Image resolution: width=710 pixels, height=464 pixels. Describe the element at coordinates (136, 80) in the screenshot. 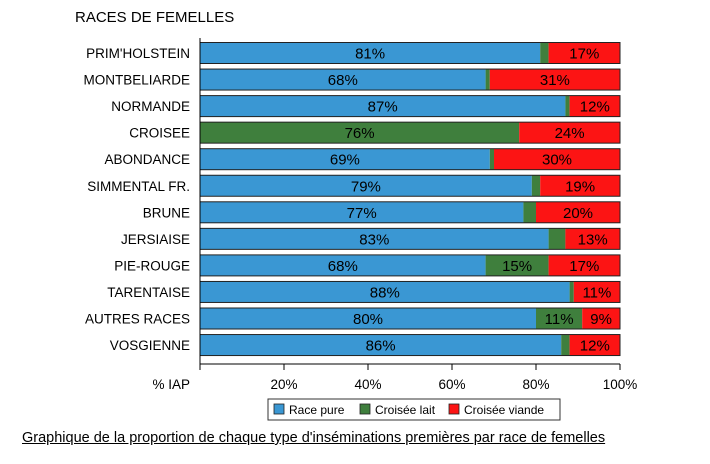

I see `y-tick-label: MONTBELIARDE` at that location.